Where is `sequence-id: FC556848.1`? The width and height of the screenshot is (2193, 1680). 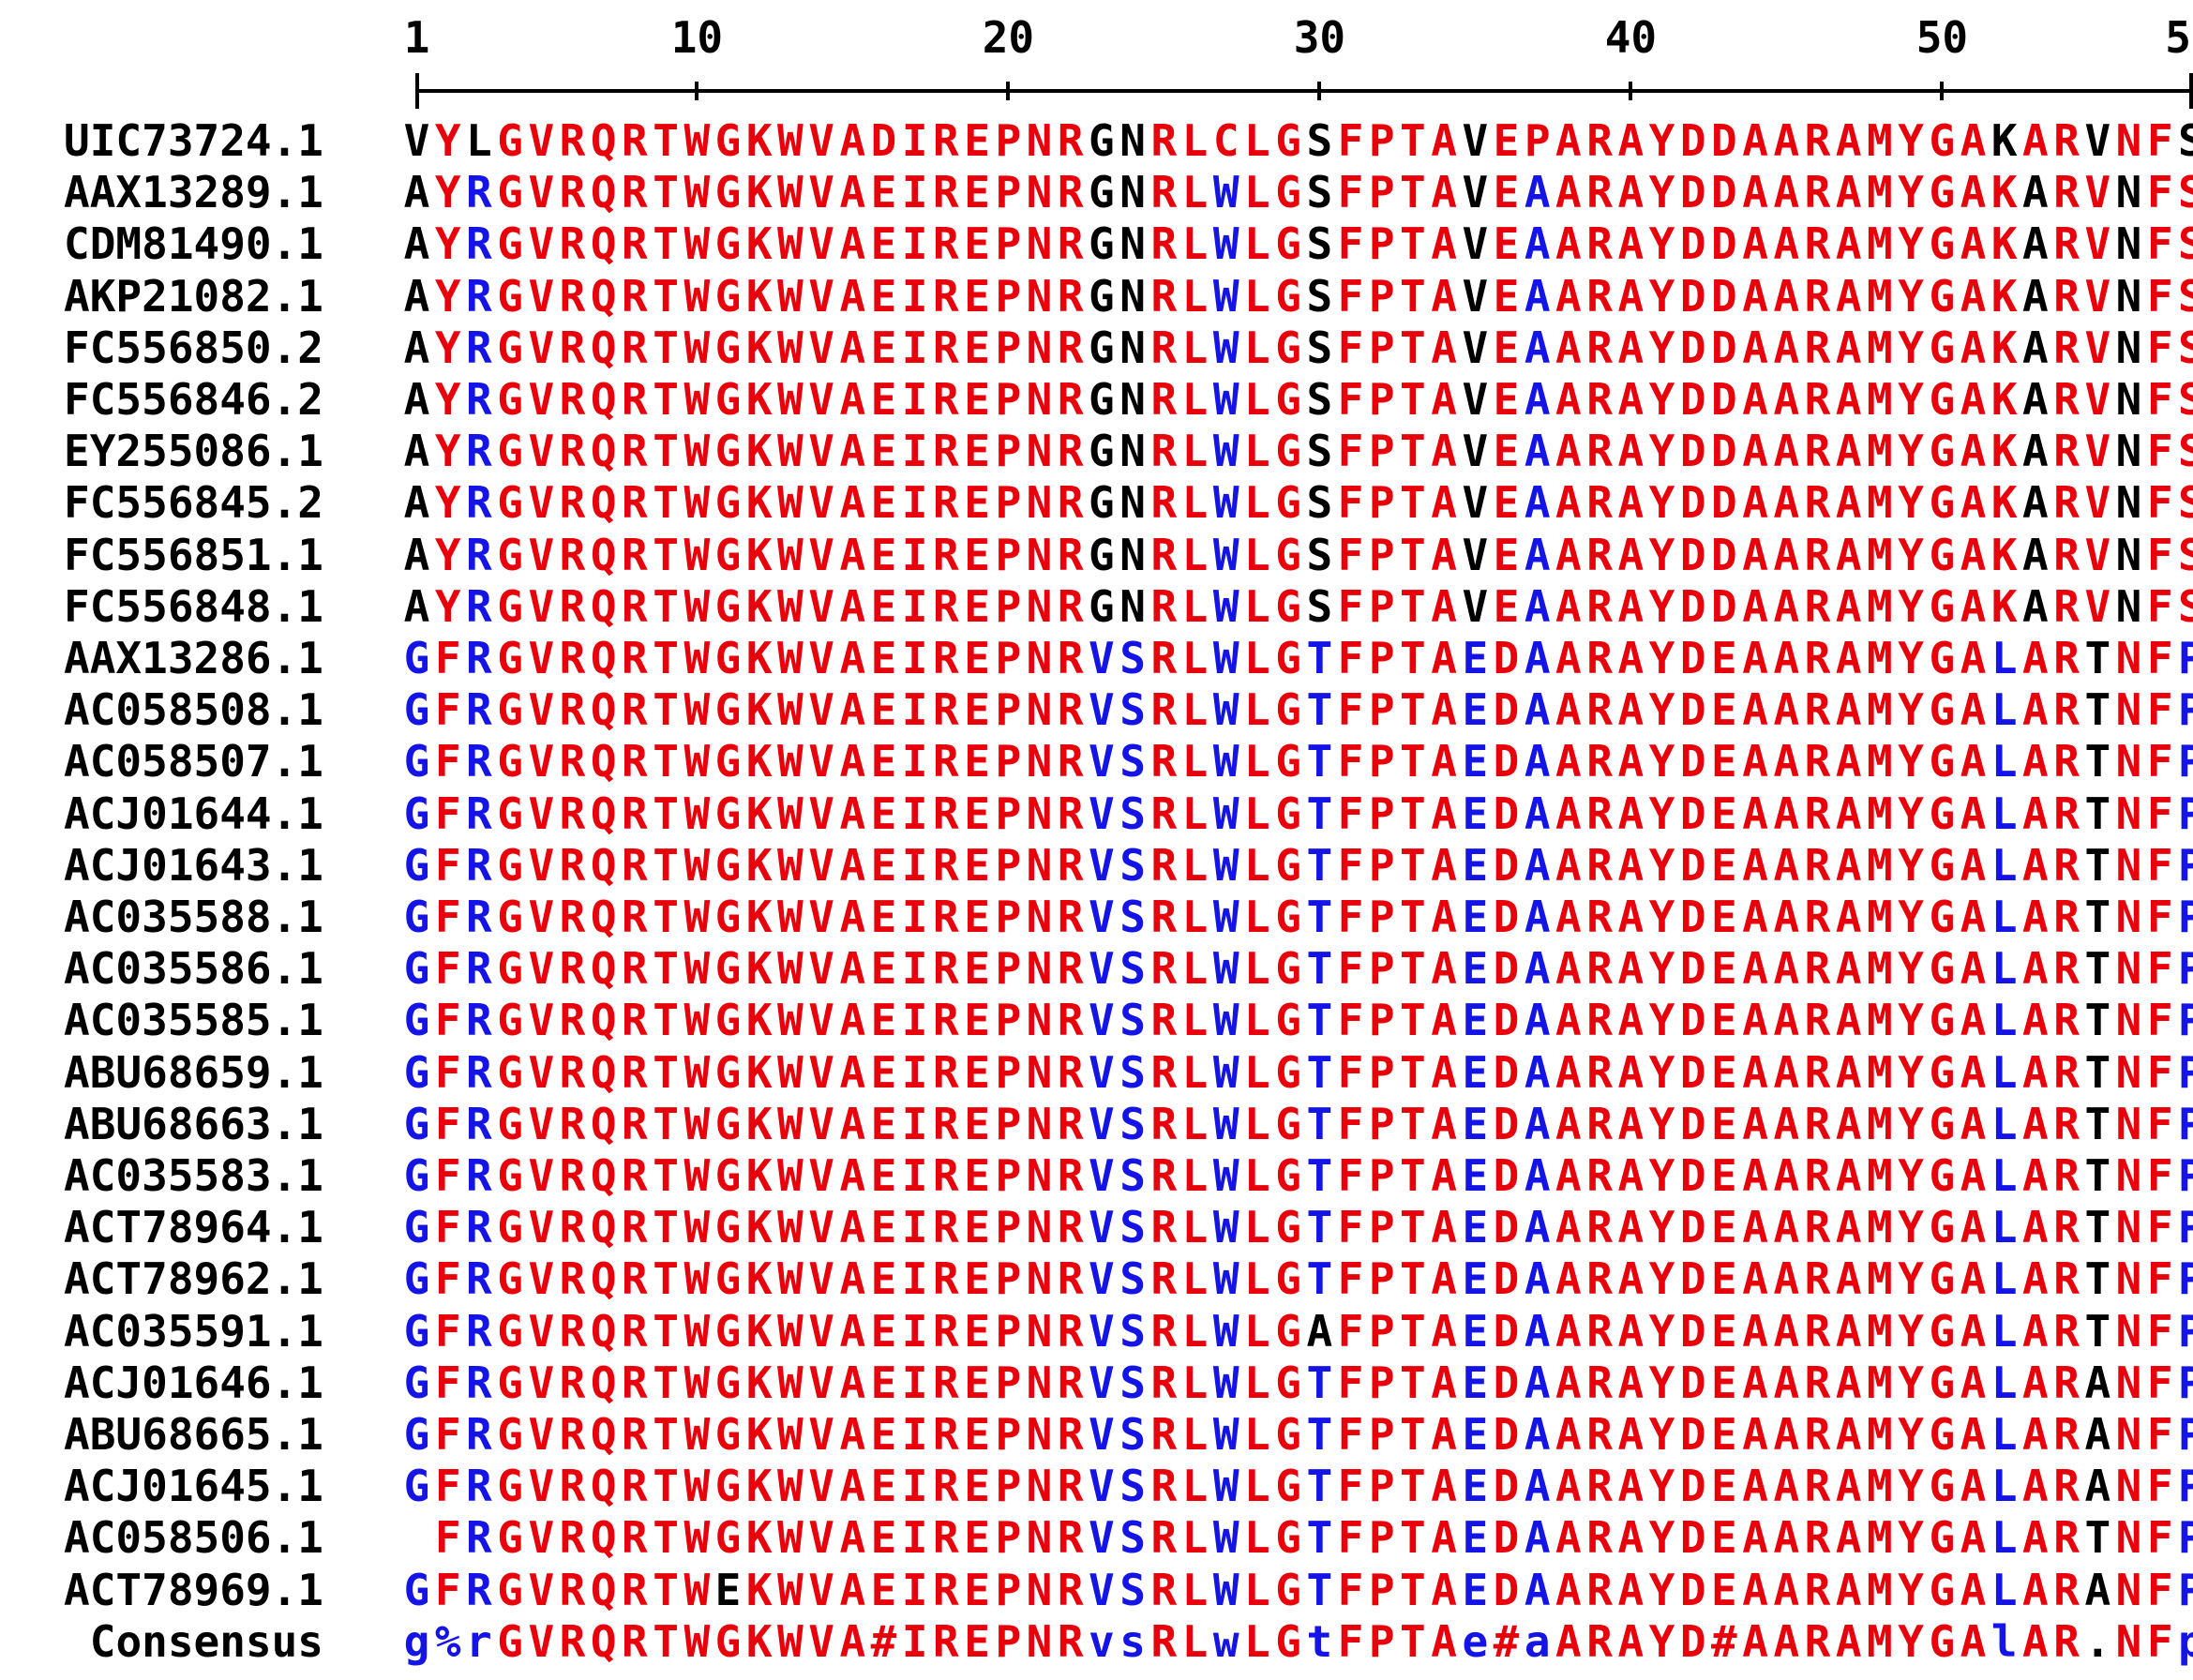
sequence-id: FC556848.1 is located at coordinates (193, 606).